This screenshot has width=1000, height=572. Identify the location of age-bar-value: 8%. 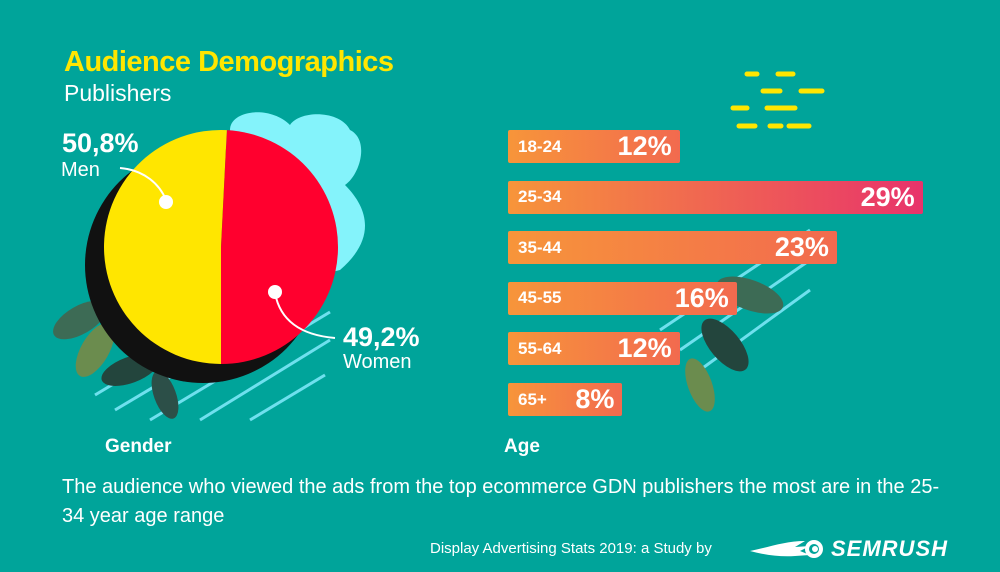
(595, 399).